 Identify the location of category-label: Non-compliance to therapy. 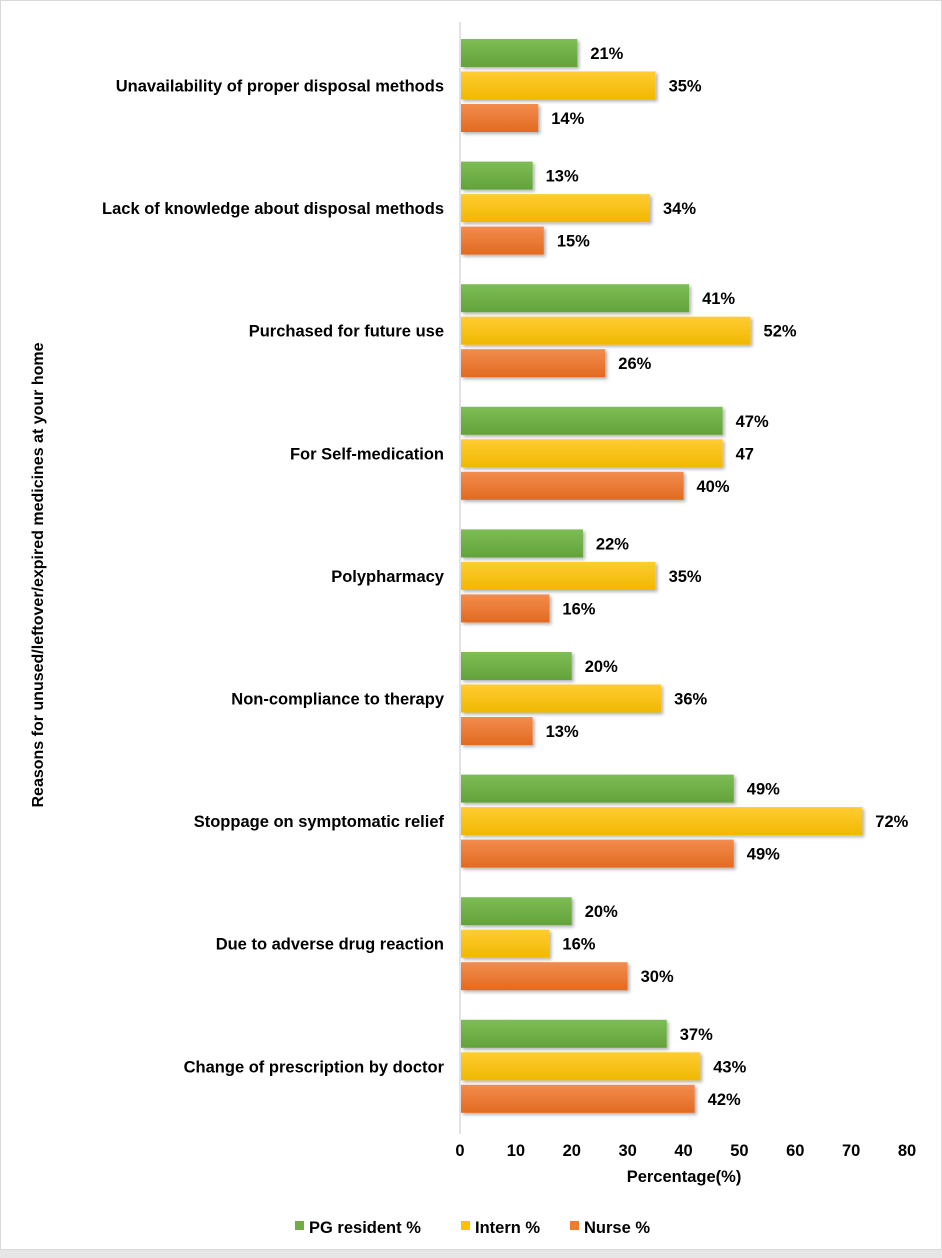
(338, 700).